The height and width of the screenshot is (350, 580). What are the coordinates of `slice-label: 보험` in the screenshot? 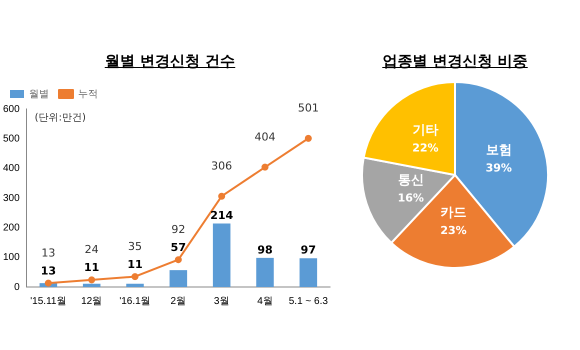 It's located at (499, 150).